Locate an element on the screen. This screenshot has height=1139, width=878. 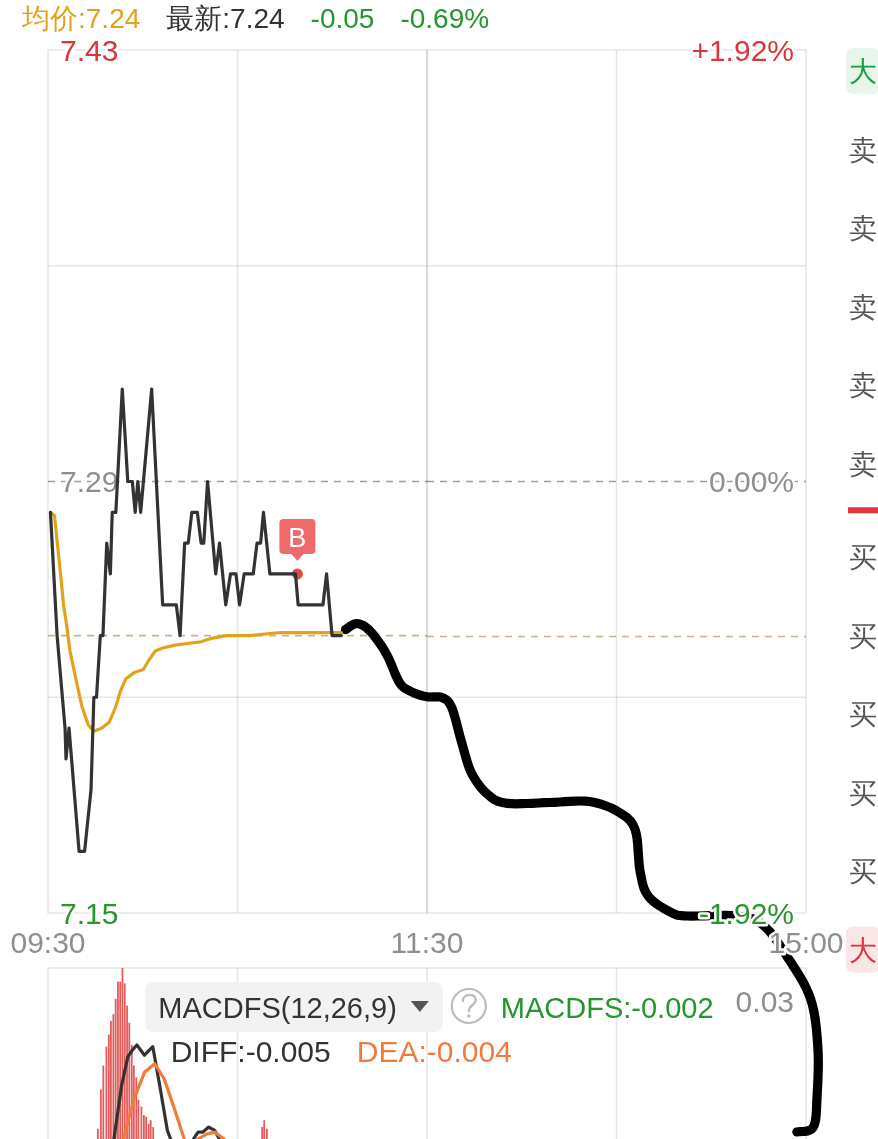
text: 0.03 is located at coordinates (764, 1001).